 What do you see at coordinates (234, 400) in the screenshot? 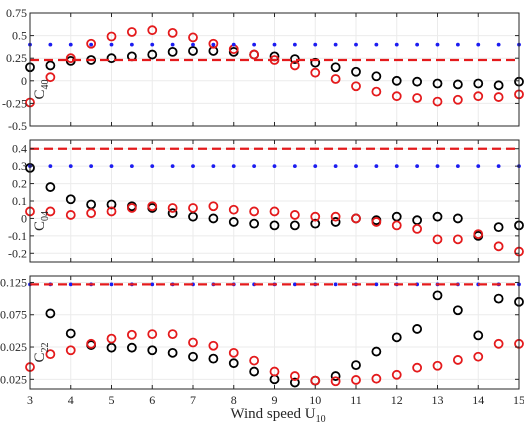
I see `x-tick-label: 8` at bounding box center [234, 400].